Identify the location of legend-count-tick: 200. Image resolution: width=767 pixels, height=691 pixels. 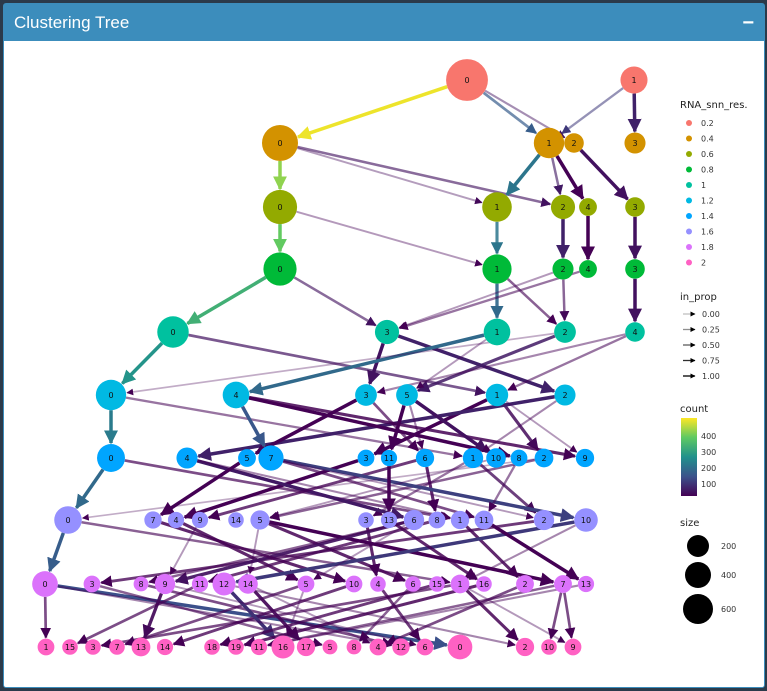
(708, 468).